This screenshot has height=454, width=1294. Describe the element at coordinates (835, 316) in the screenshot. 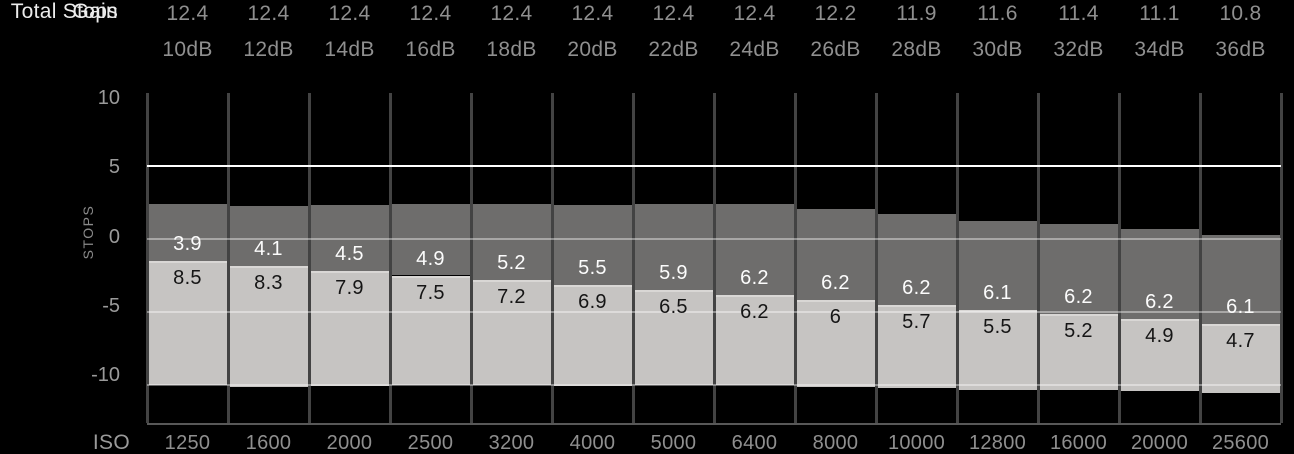

I see `stops-below-label: 6` at that location.